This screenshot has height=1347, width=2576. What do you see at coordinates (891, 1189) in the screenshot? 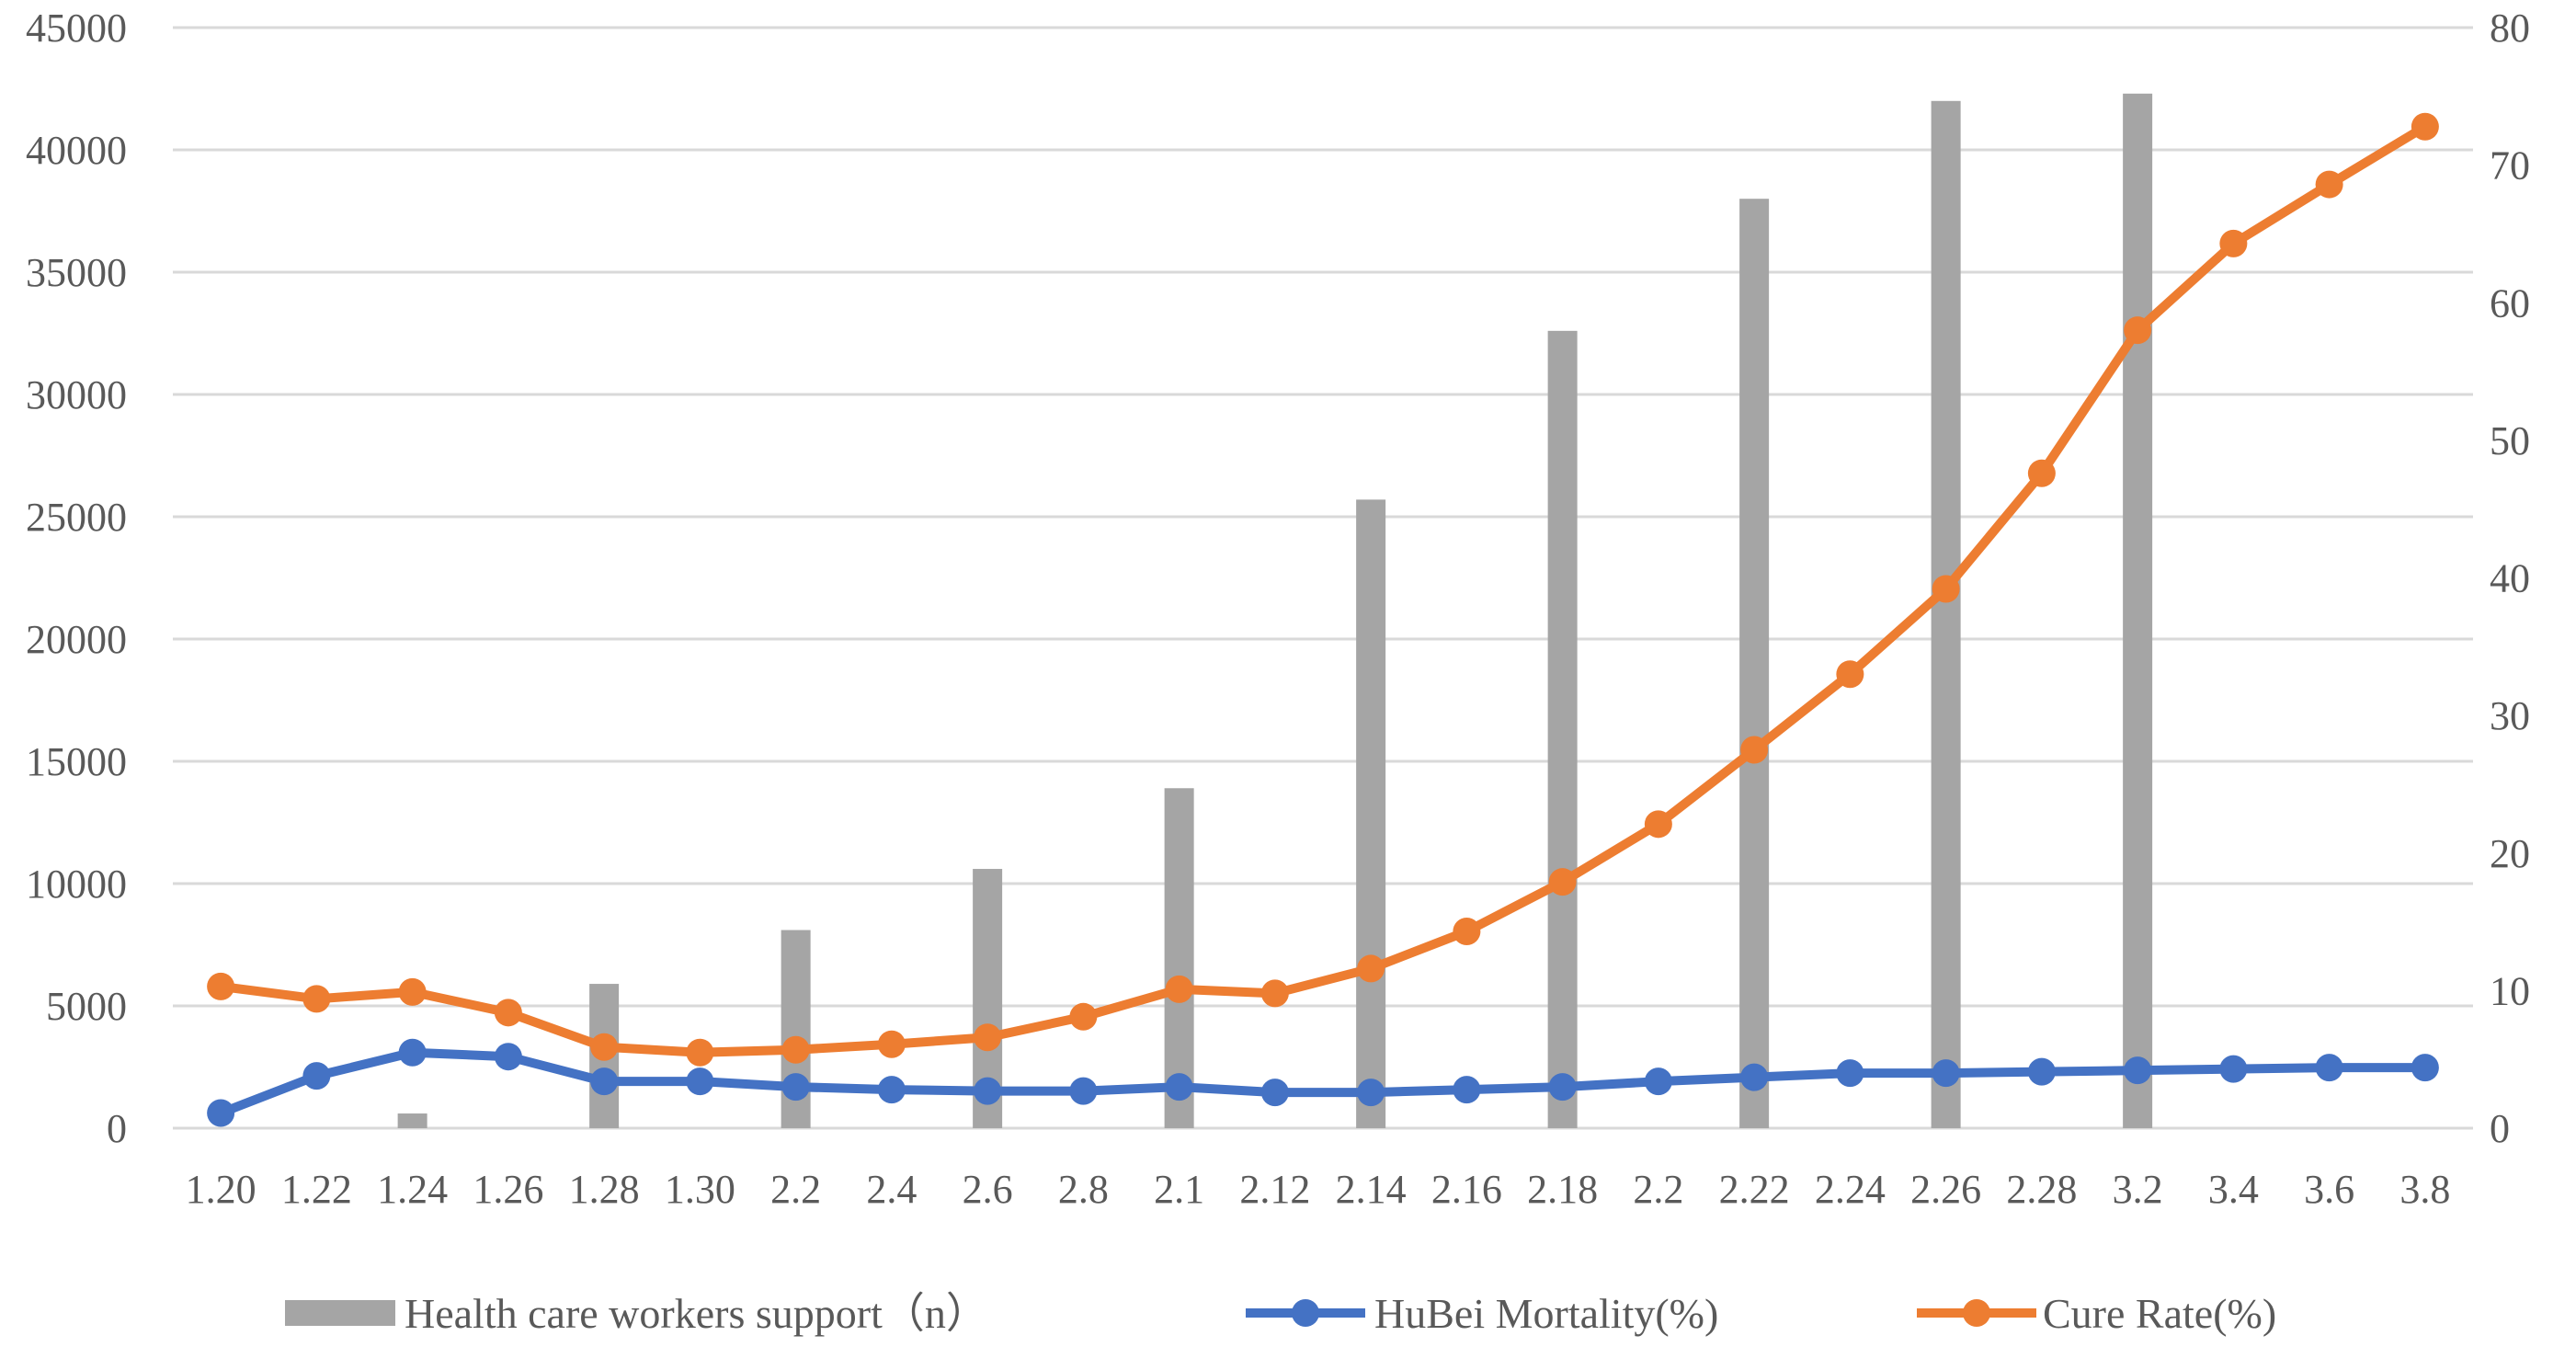
I see `x-tick-label: 2.4` at bounding box center [891, 1189].